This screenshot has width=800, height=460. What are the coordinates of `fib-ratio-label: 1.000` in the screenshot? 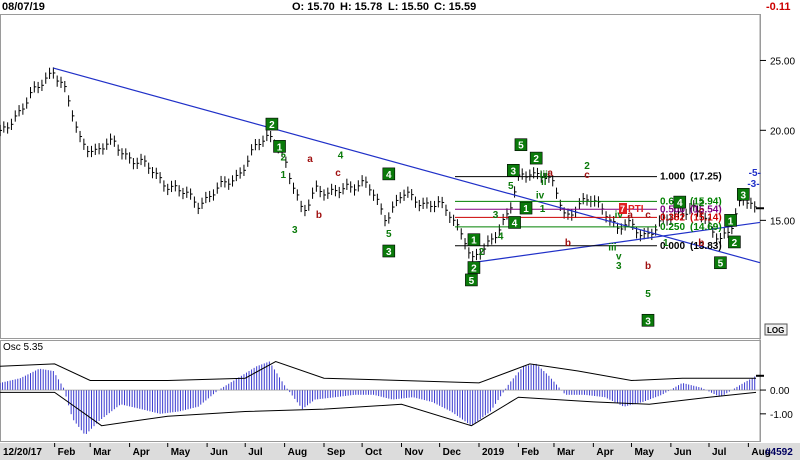 It's located at (672, 177).